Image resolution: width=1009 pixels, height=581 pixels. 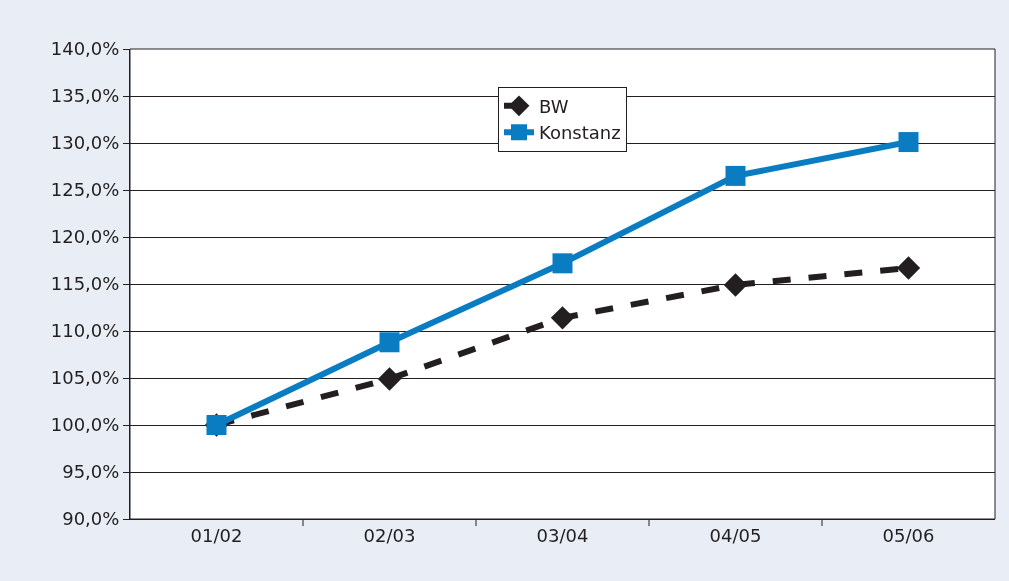 What do you see at coordinates (554, 106) in the screenshot?
I see `legend-label: BW` at bounding box center [554, 106].